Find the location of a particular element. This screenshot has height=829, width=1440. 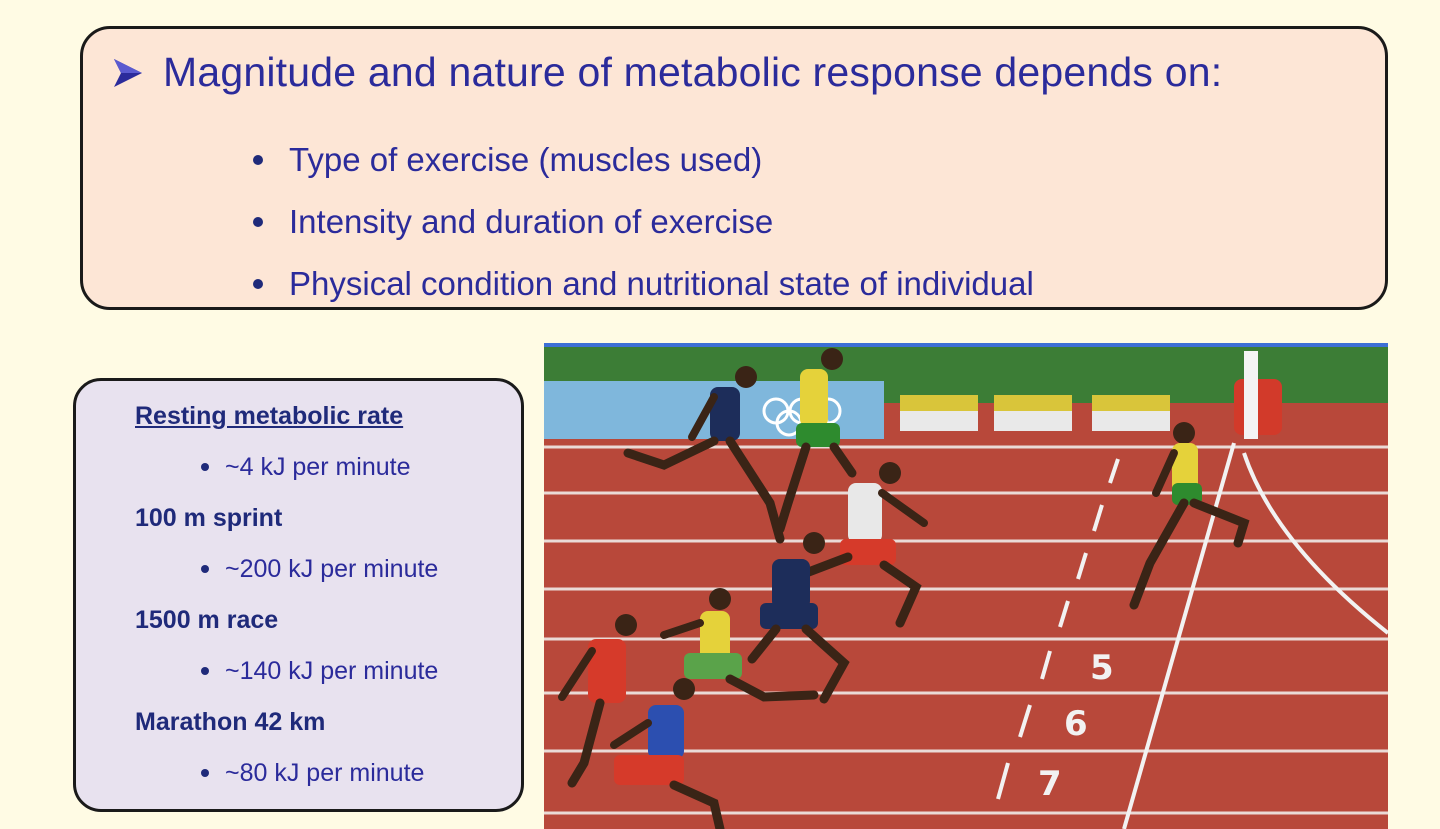

lane-number: 5 is located at coordinates (1102, 668).